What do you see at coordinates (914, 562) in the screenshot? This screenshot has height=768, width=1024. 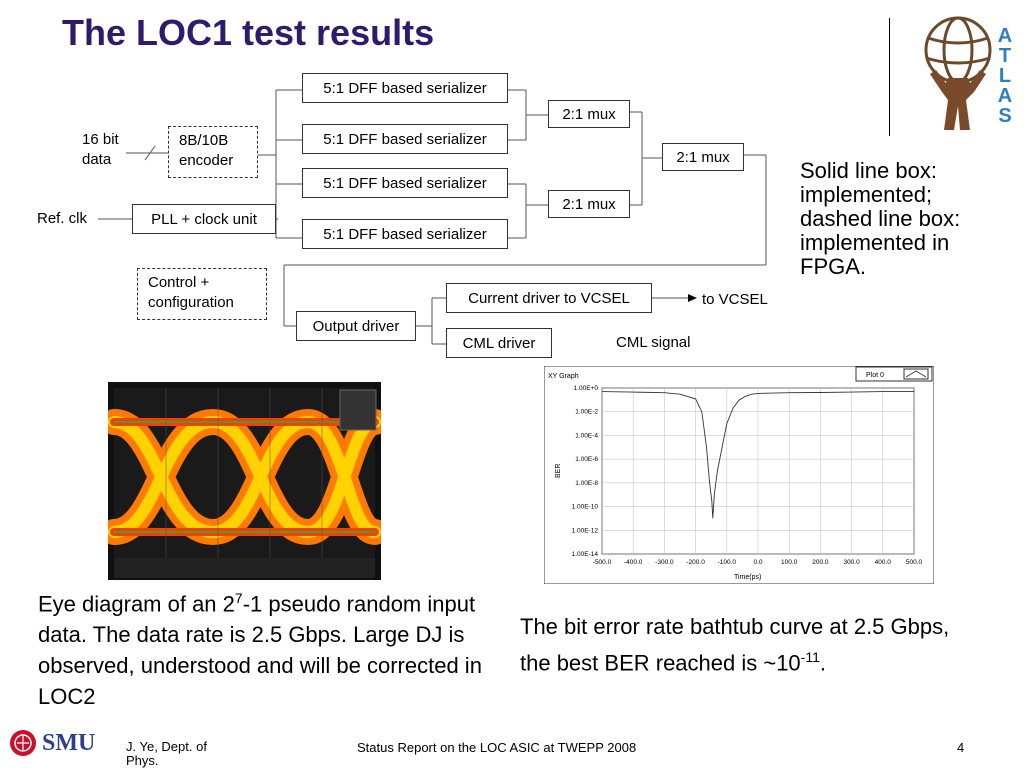 I see `x-tick-label: 500.0` at bounding box center [914, 562].